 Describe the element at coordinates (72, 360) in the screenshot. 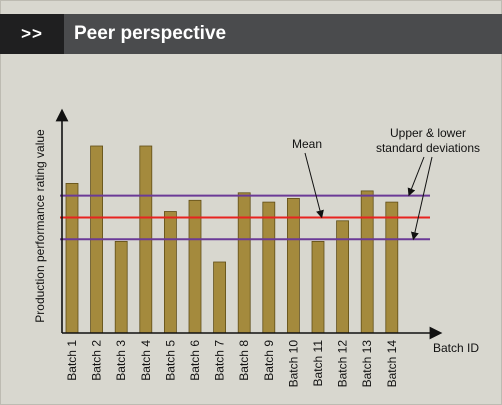

I see `x-tick-label: Batch 1` at that location.